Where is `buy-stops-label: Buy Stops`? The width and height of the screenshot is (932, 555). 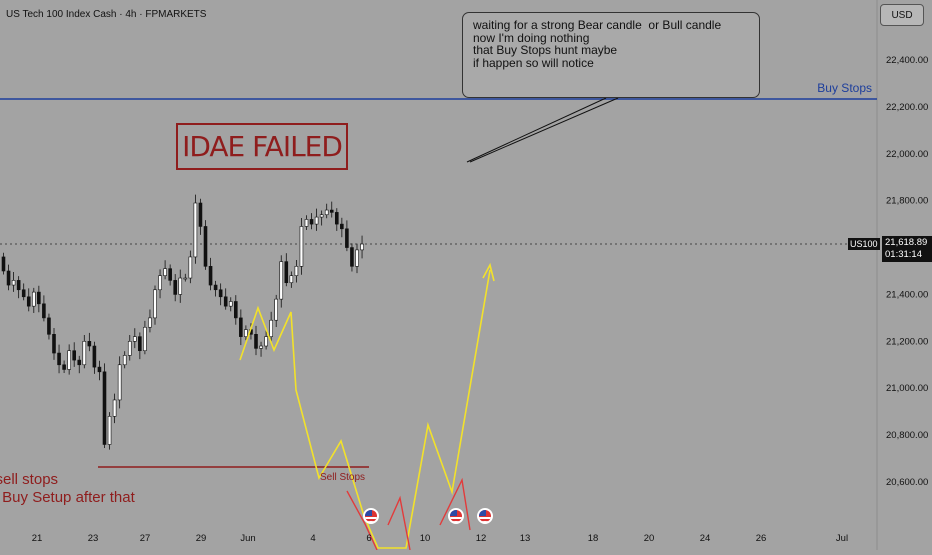
buy-stops-label: Buy Stops is located at coordinates (844, 88).